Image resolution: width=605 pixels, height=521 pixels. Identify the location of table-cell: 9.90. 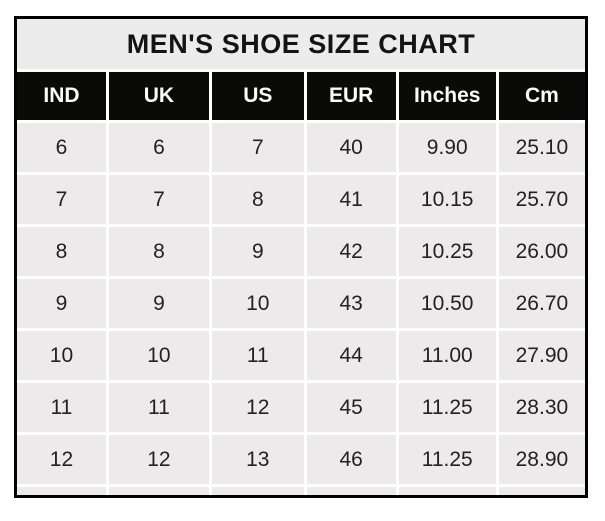
(447, 147).